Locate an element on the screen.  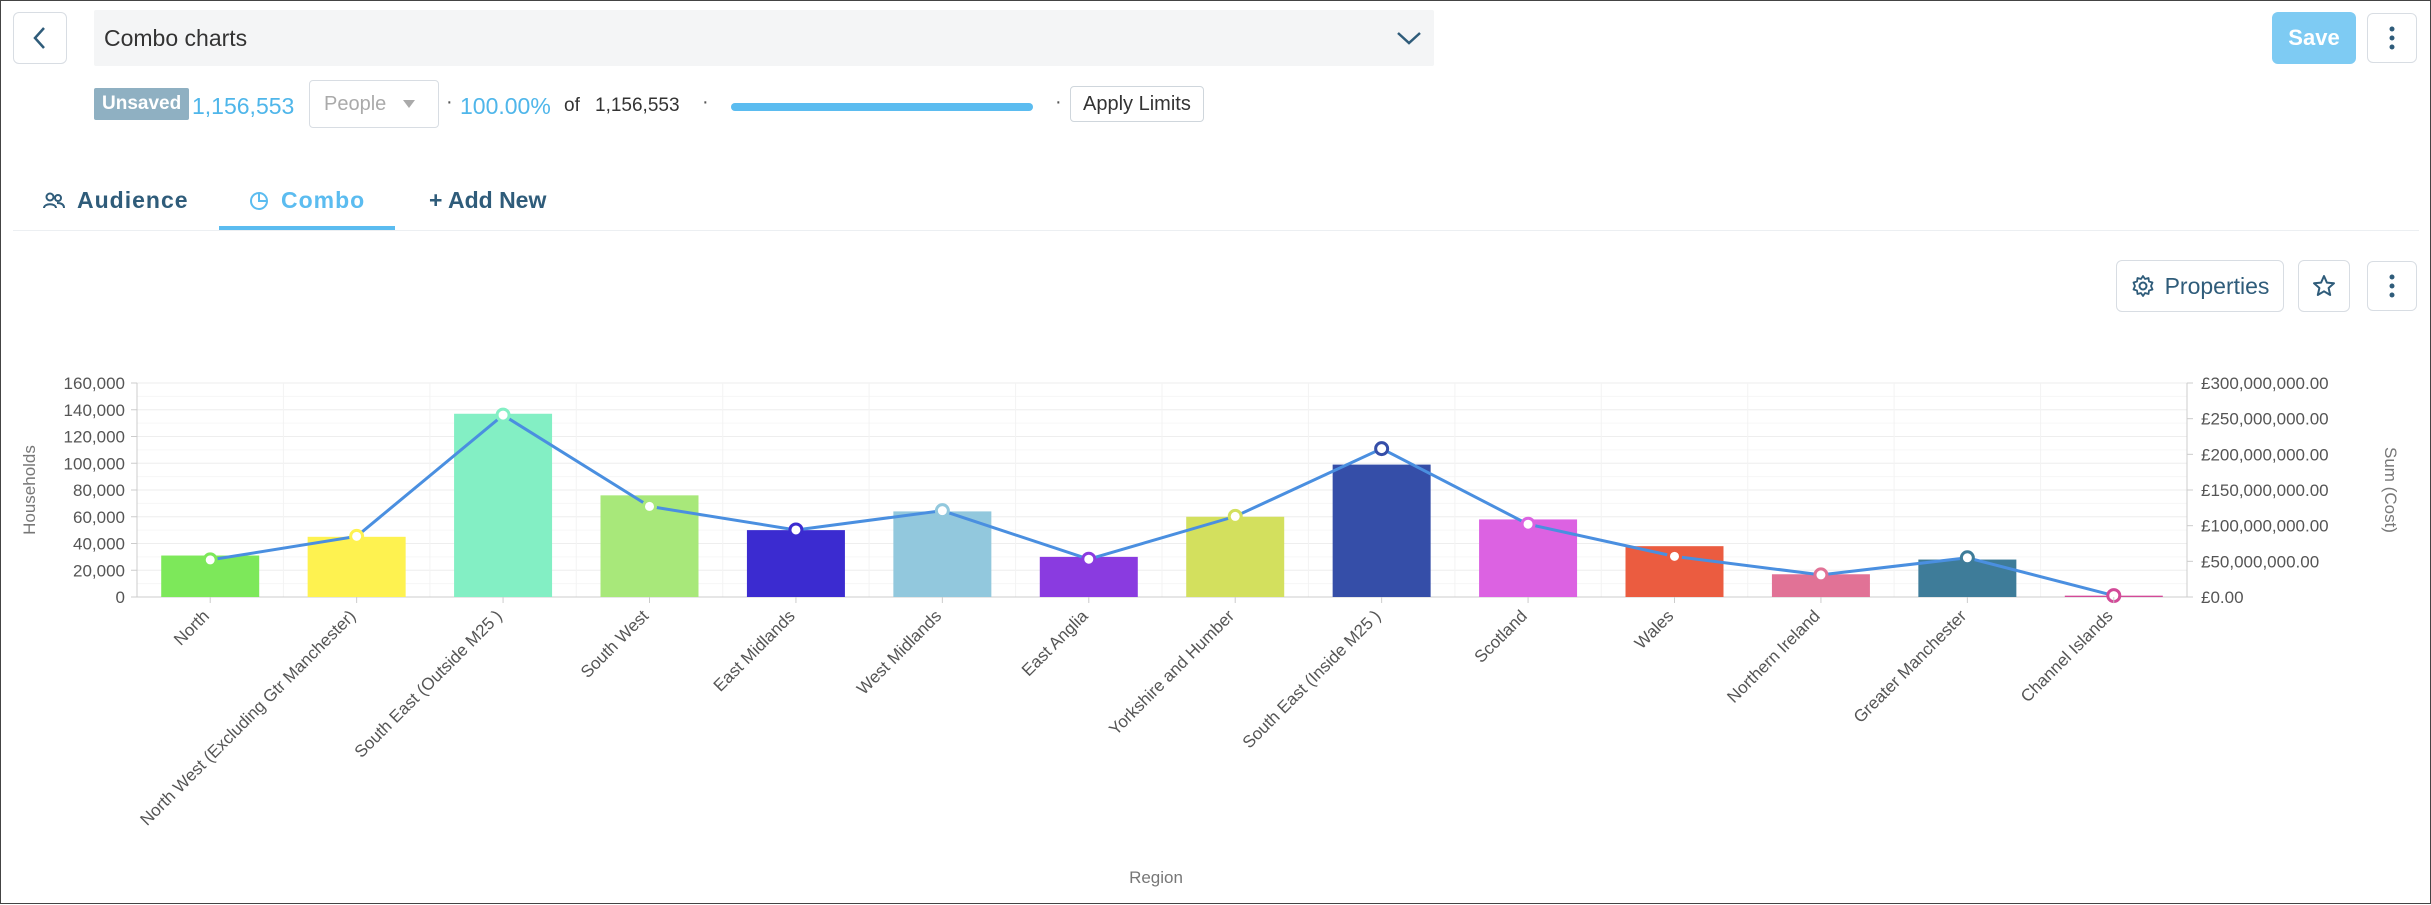
caret-down-icon is located at coordinates (409, 104).